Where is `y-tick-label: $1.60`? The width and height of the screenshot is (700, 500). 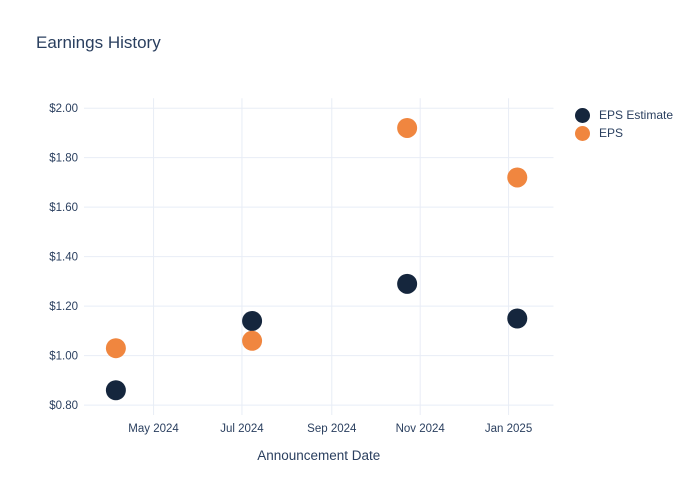
y-tick-label: $1.60 is located at coordinates (63, 208).